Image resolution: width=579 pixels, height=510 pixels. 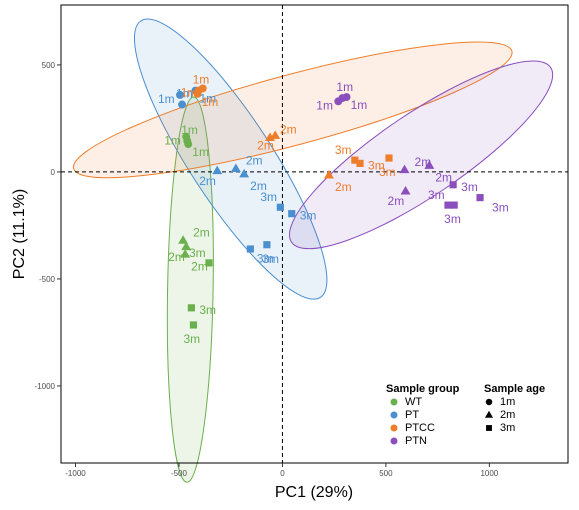 What do you see at coordinates (413, 402) in the screenshot?
I see `legend-label-wt: WT` at bounding box center [413, 402].